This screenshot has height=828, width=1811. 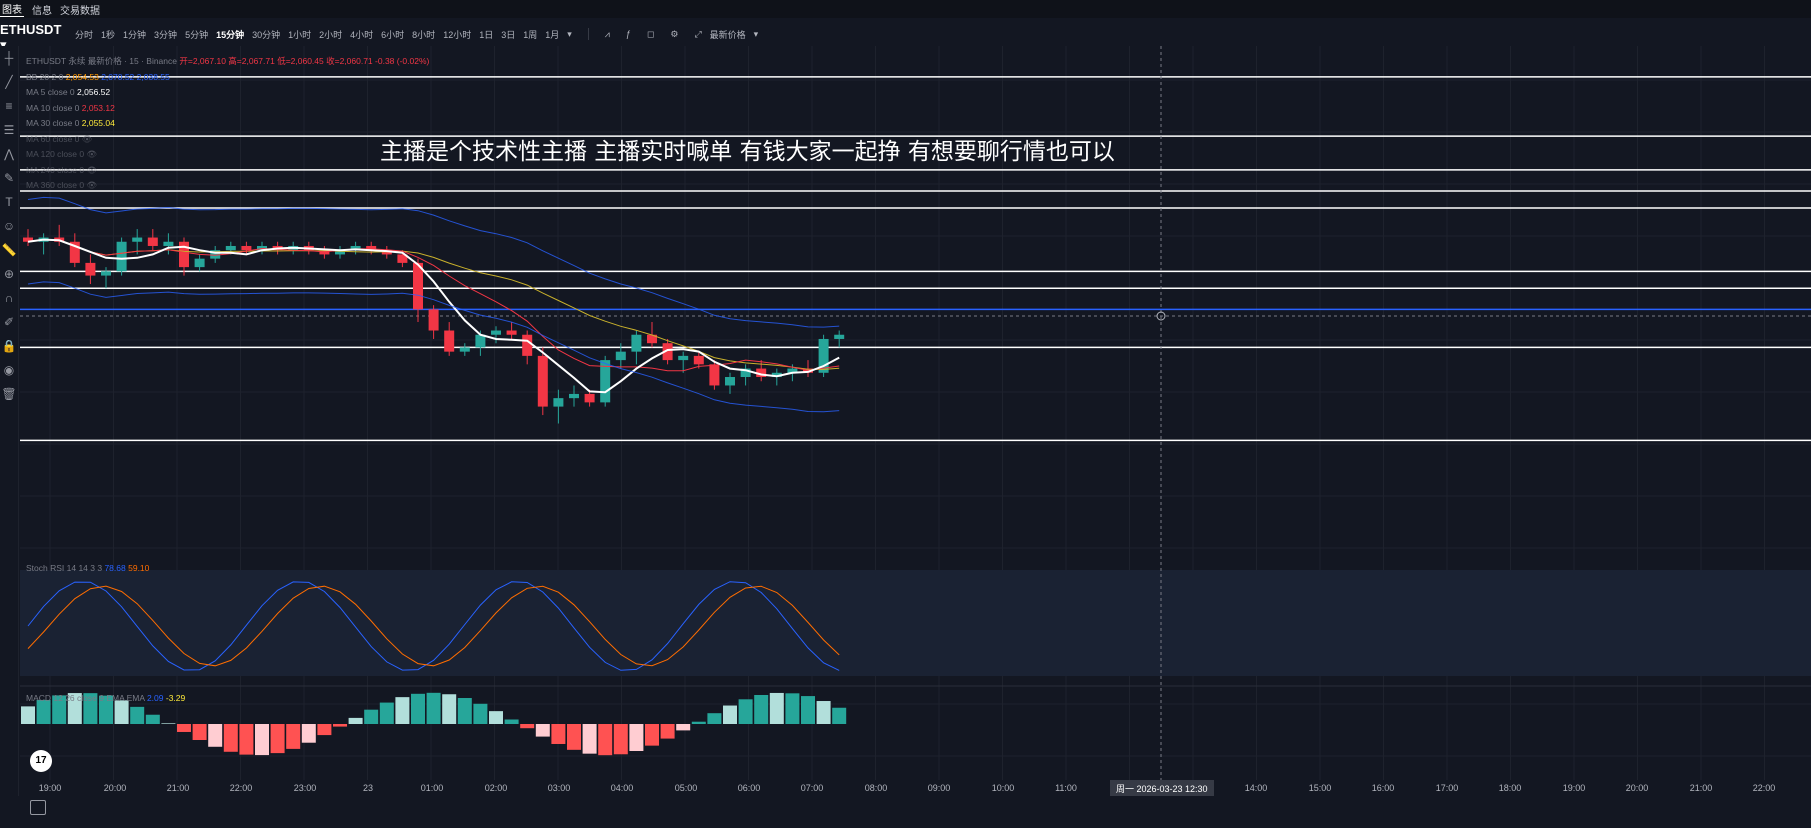 I want to click on timeframe-12: 12小时, so click(x=457, y=34).